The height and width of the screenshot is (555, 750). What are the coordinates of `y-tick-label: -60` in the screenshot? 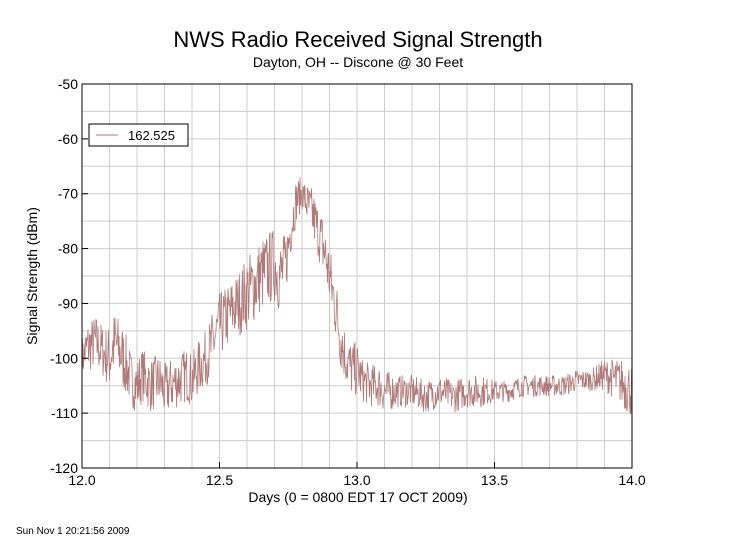 It's located at (68, 139).